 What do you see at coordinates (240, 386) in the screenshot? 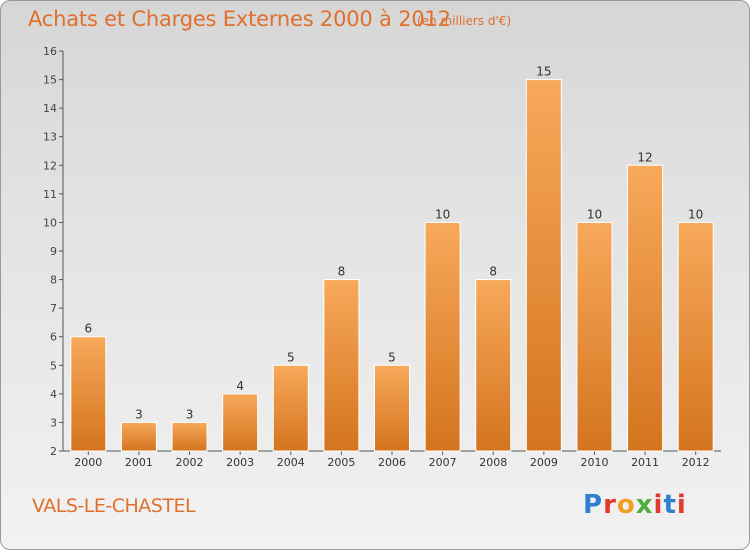
I see `bar-value-label: 4` at bounding box center [240, 386].